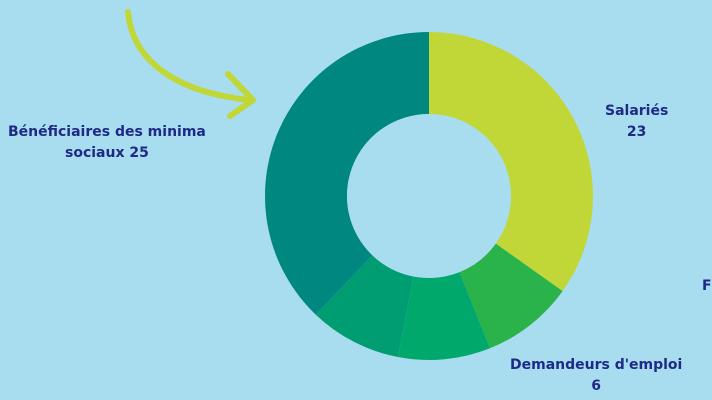 The height and width of the screenshot is (400, 712). I want to click on label-partial-f-text: F, so click(707, 286).